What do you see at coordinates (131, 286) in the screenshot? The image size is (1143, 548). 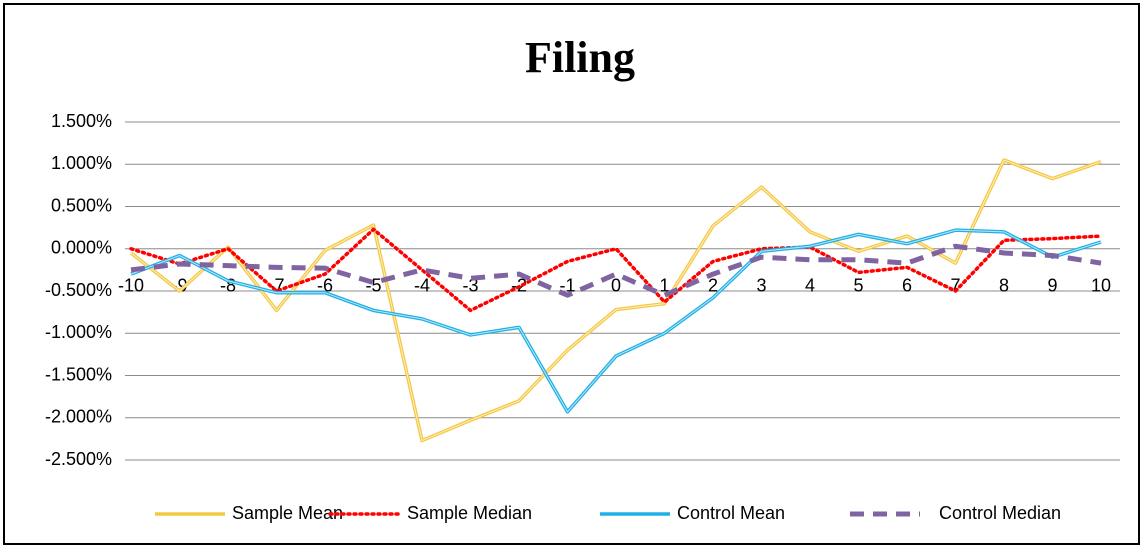 I see `x-tick-label: -10` at bounding box center [131, 286].